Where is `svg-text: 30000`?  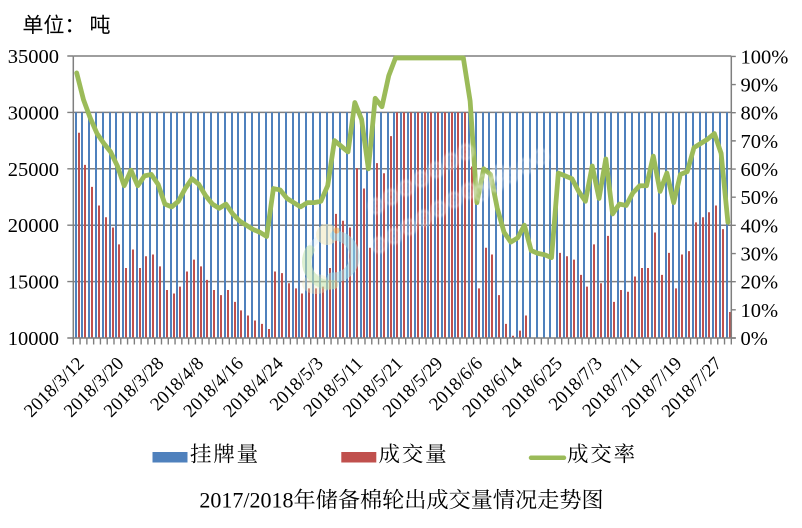 svg-text: 30000 is located at coordinates (33, 113).